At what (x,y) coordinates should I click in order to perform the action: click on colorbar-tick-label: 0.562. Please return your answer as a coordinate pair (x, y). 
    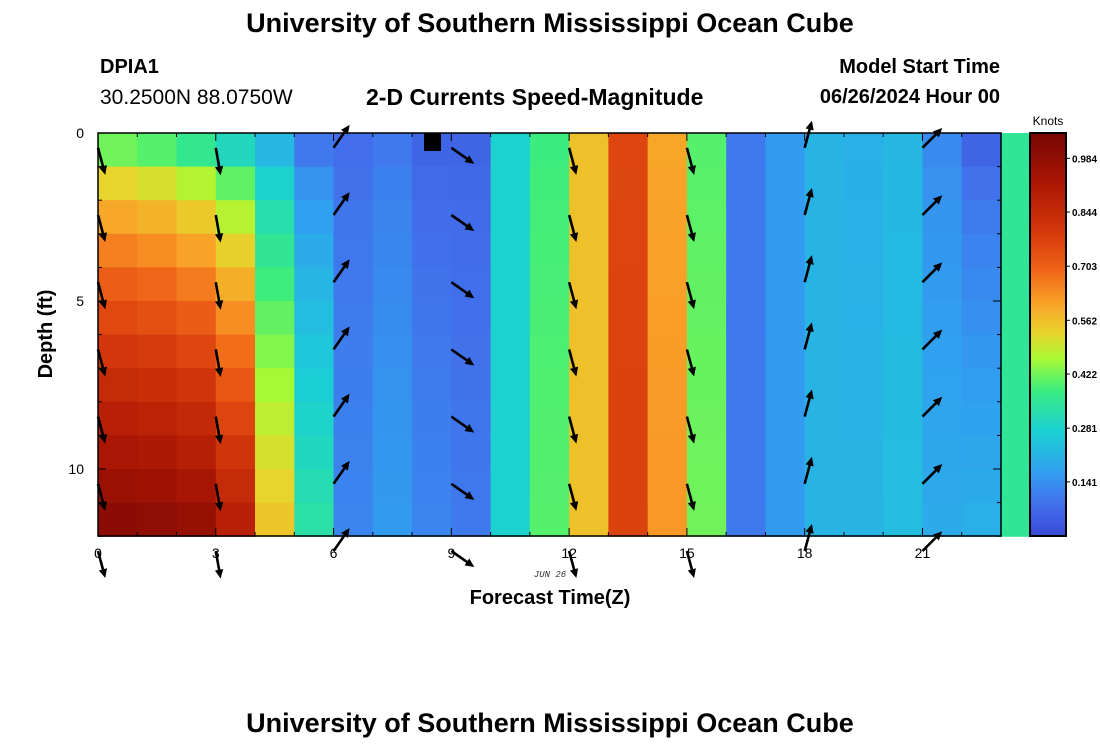
    Looking at the image, I should click on (1084, 321).